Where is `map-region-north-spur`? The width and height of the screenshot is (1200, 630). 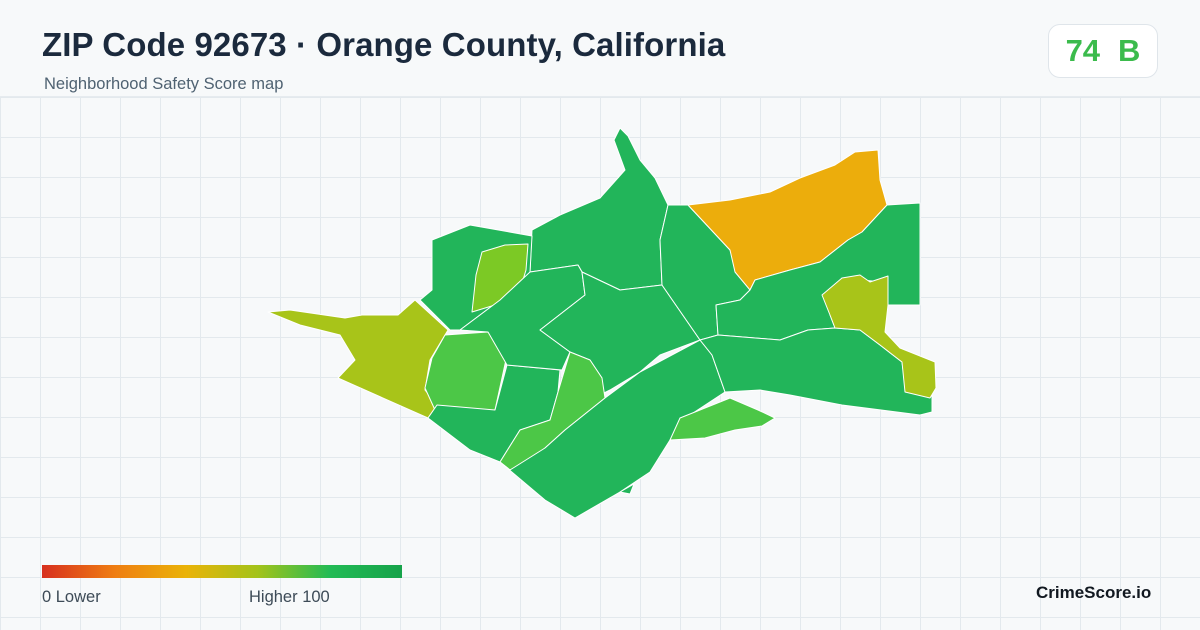 map-region-north-spur is located at coordinates (599, 209).